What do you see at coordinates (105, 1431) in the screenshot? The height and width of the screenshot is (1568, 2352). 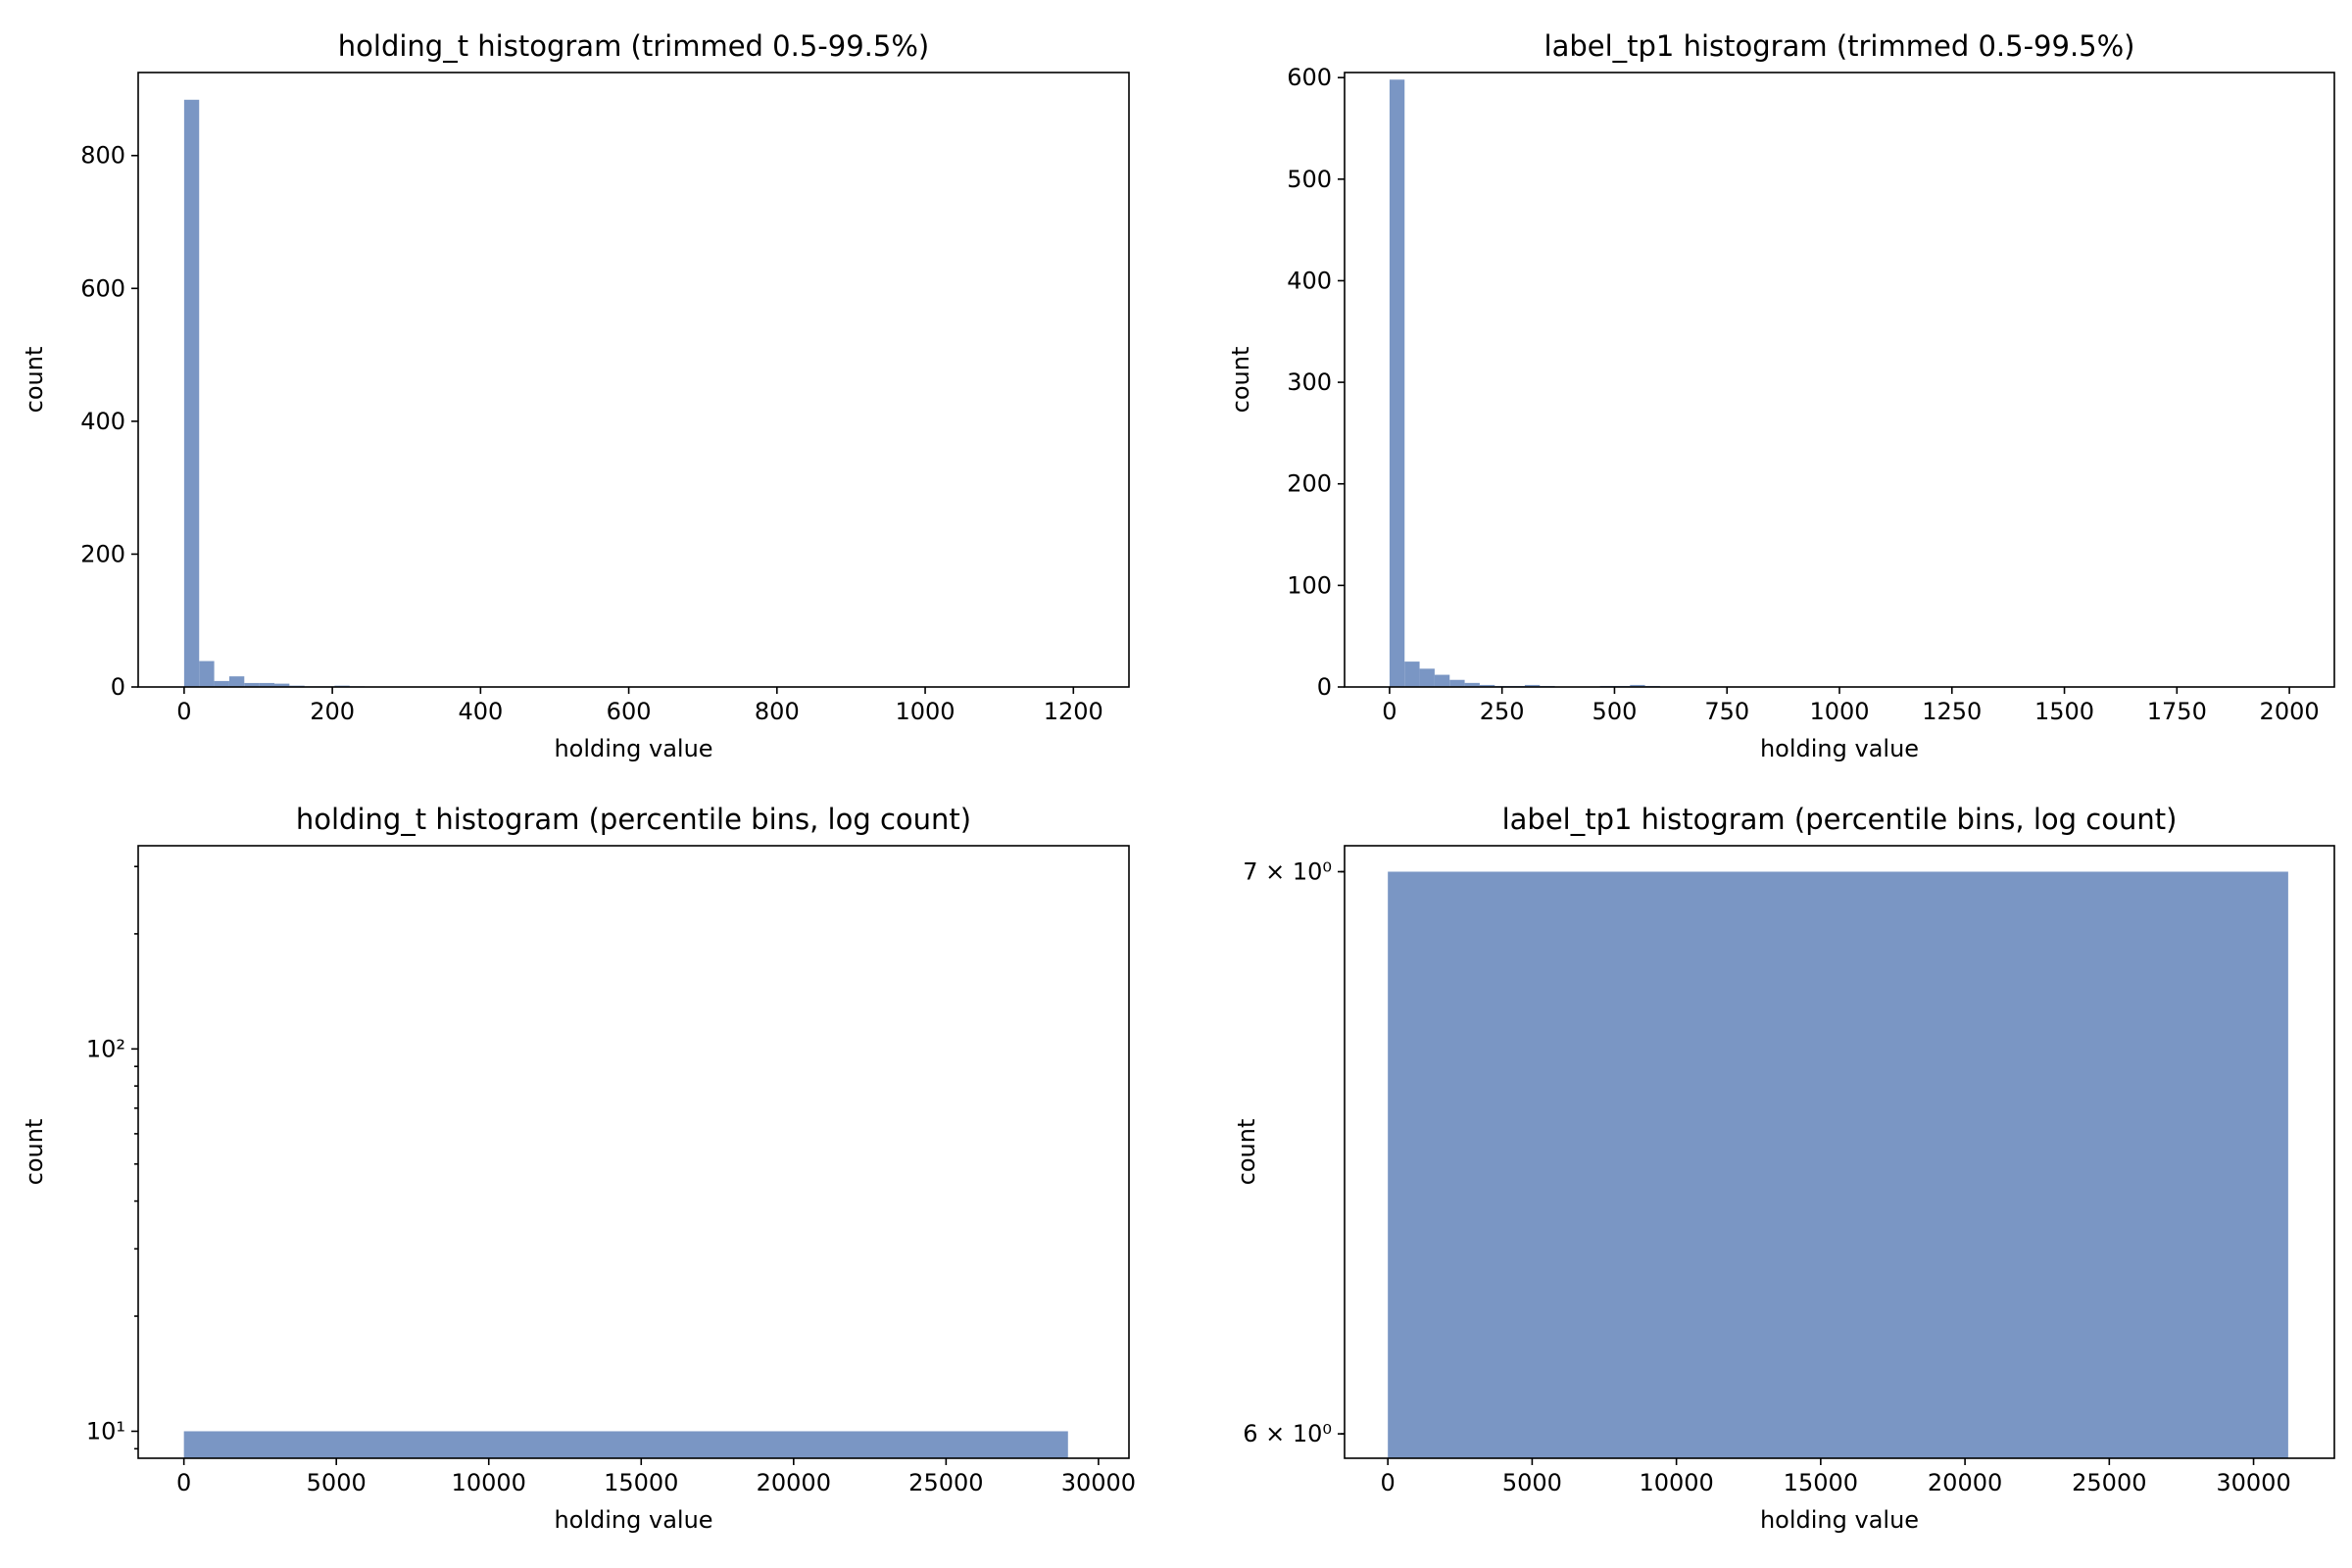 I see `y-tick-label: 10¹` at bounding box center [105, 1431].